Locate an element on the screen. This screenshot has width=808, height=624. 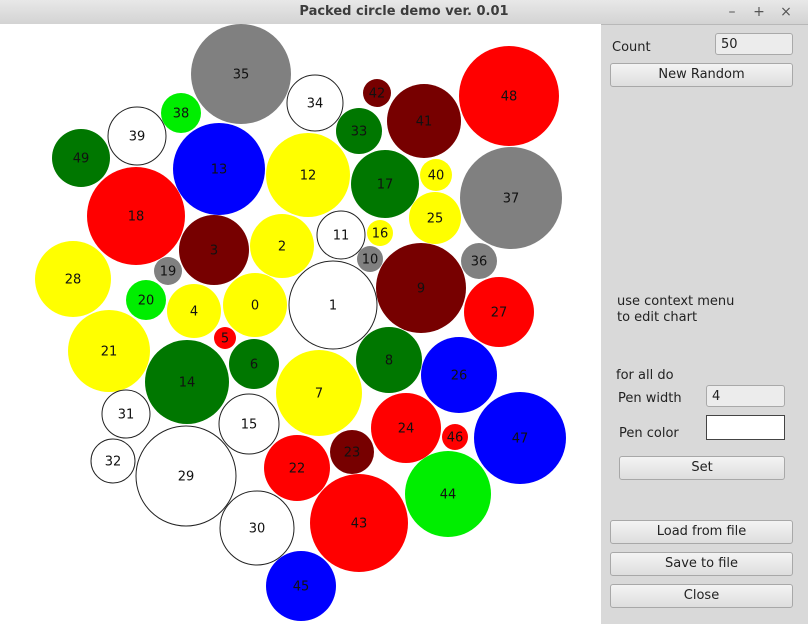
circle-label-11: 11 is located at coordinates (341, 236).